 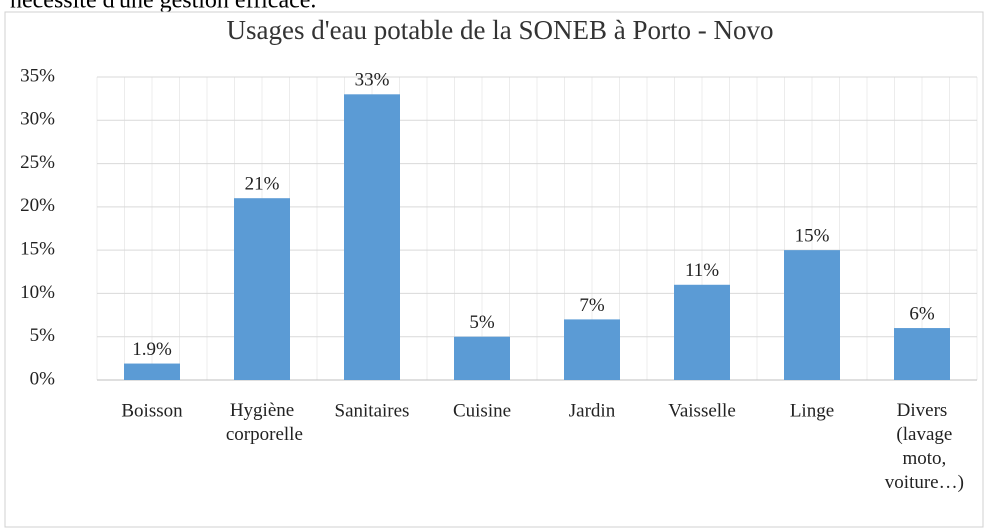 What do you see at coordinates (592, 410) in the screenshot?
I see `x-tick-label: Jardin` at bounding box center [592, 410].